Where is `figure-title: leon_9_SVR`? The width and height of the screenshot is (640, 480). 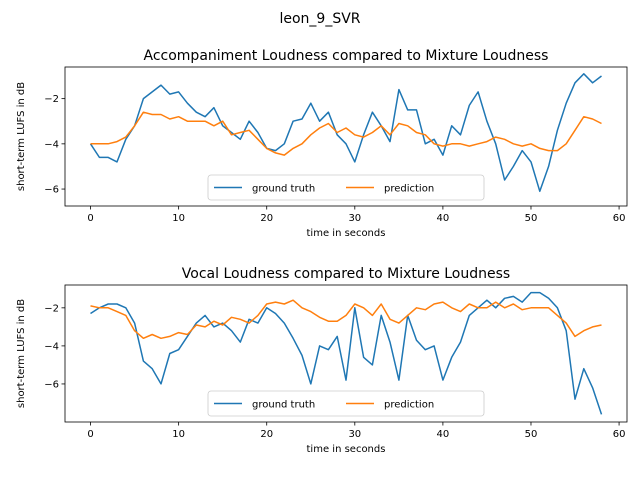 figure-title: leon_9_SVR is located at coordinates (319, 19).